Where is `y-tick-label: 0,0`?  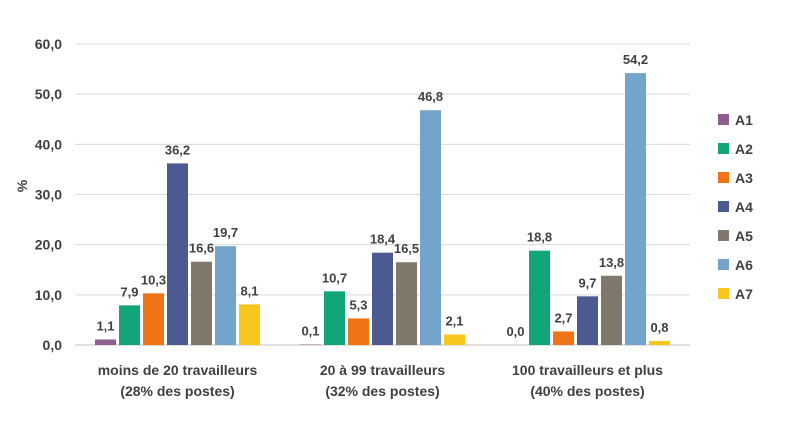
y-tick-label: 0,0 is located at coordinates (53, 345).